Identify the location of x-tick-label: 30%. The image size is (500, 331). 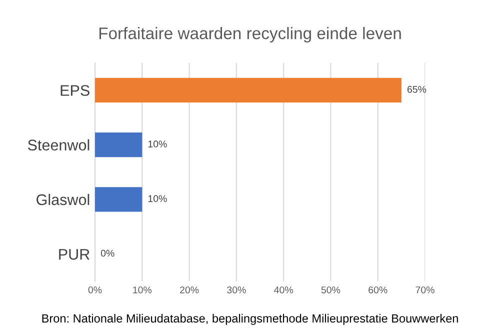
(236, 290).